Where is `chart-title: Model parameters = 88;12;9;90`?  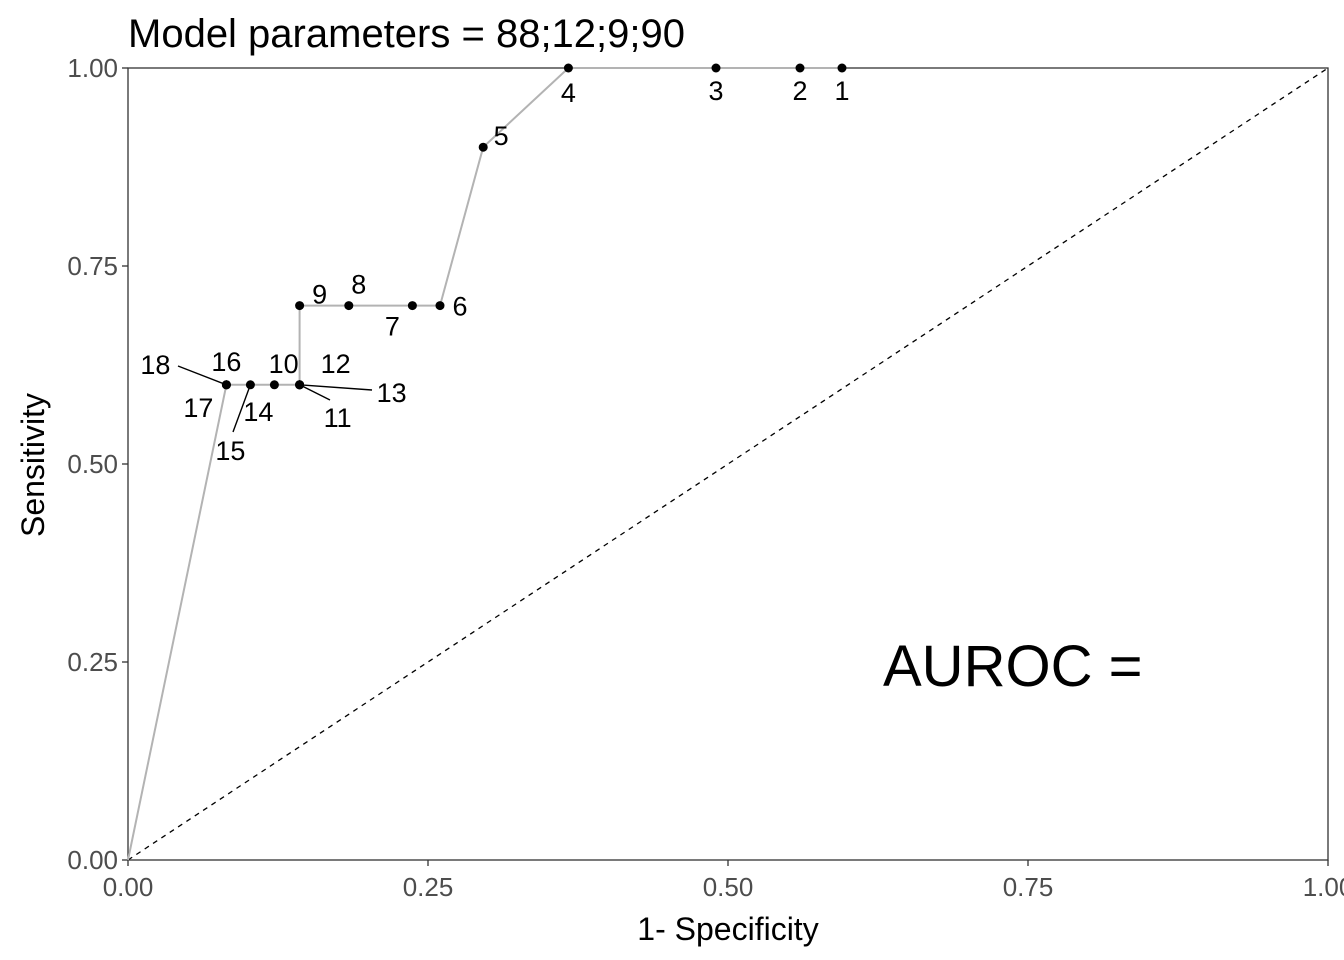 chart-title: Model parameters = 88;12;9;90 is located at coordinates (406, 34).